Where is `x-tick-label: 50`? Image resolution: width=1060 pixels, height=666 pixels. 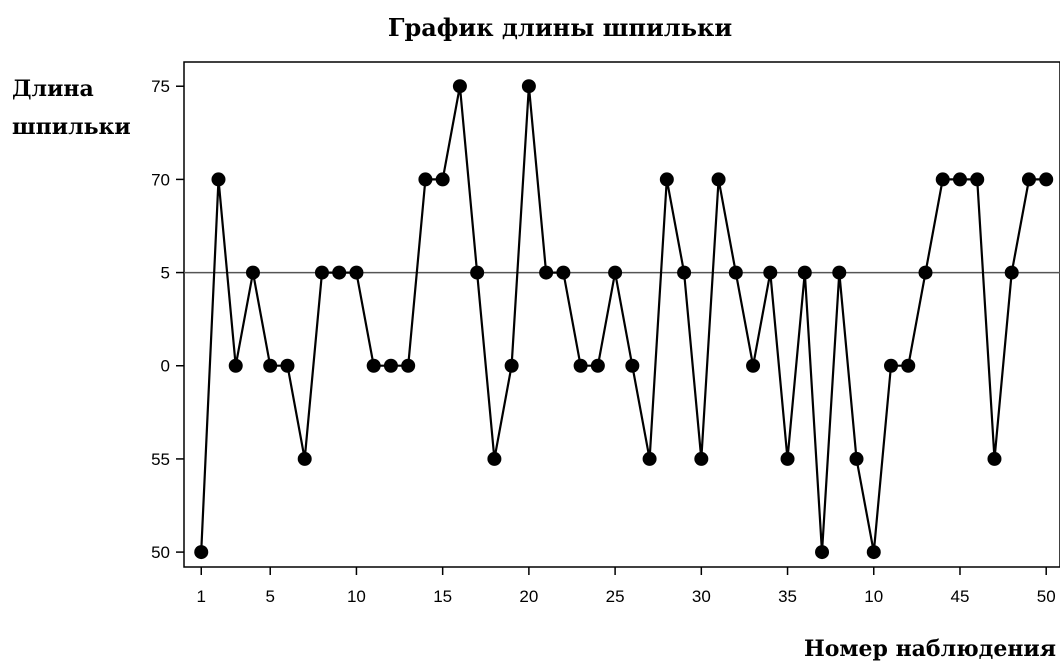
x-tick-label: 50 is located at coordinates (1046, 596).